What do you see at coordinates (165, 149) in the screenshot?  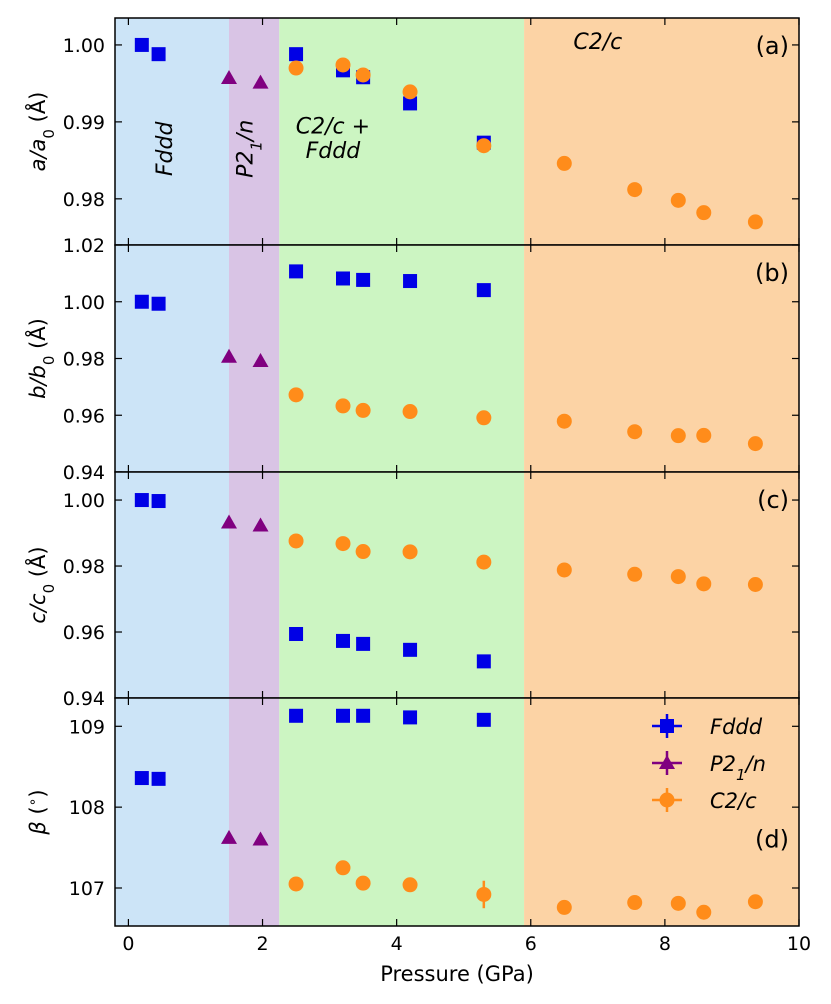 I see `phase-annotation: Fddd` at bounding box center [165, 149].